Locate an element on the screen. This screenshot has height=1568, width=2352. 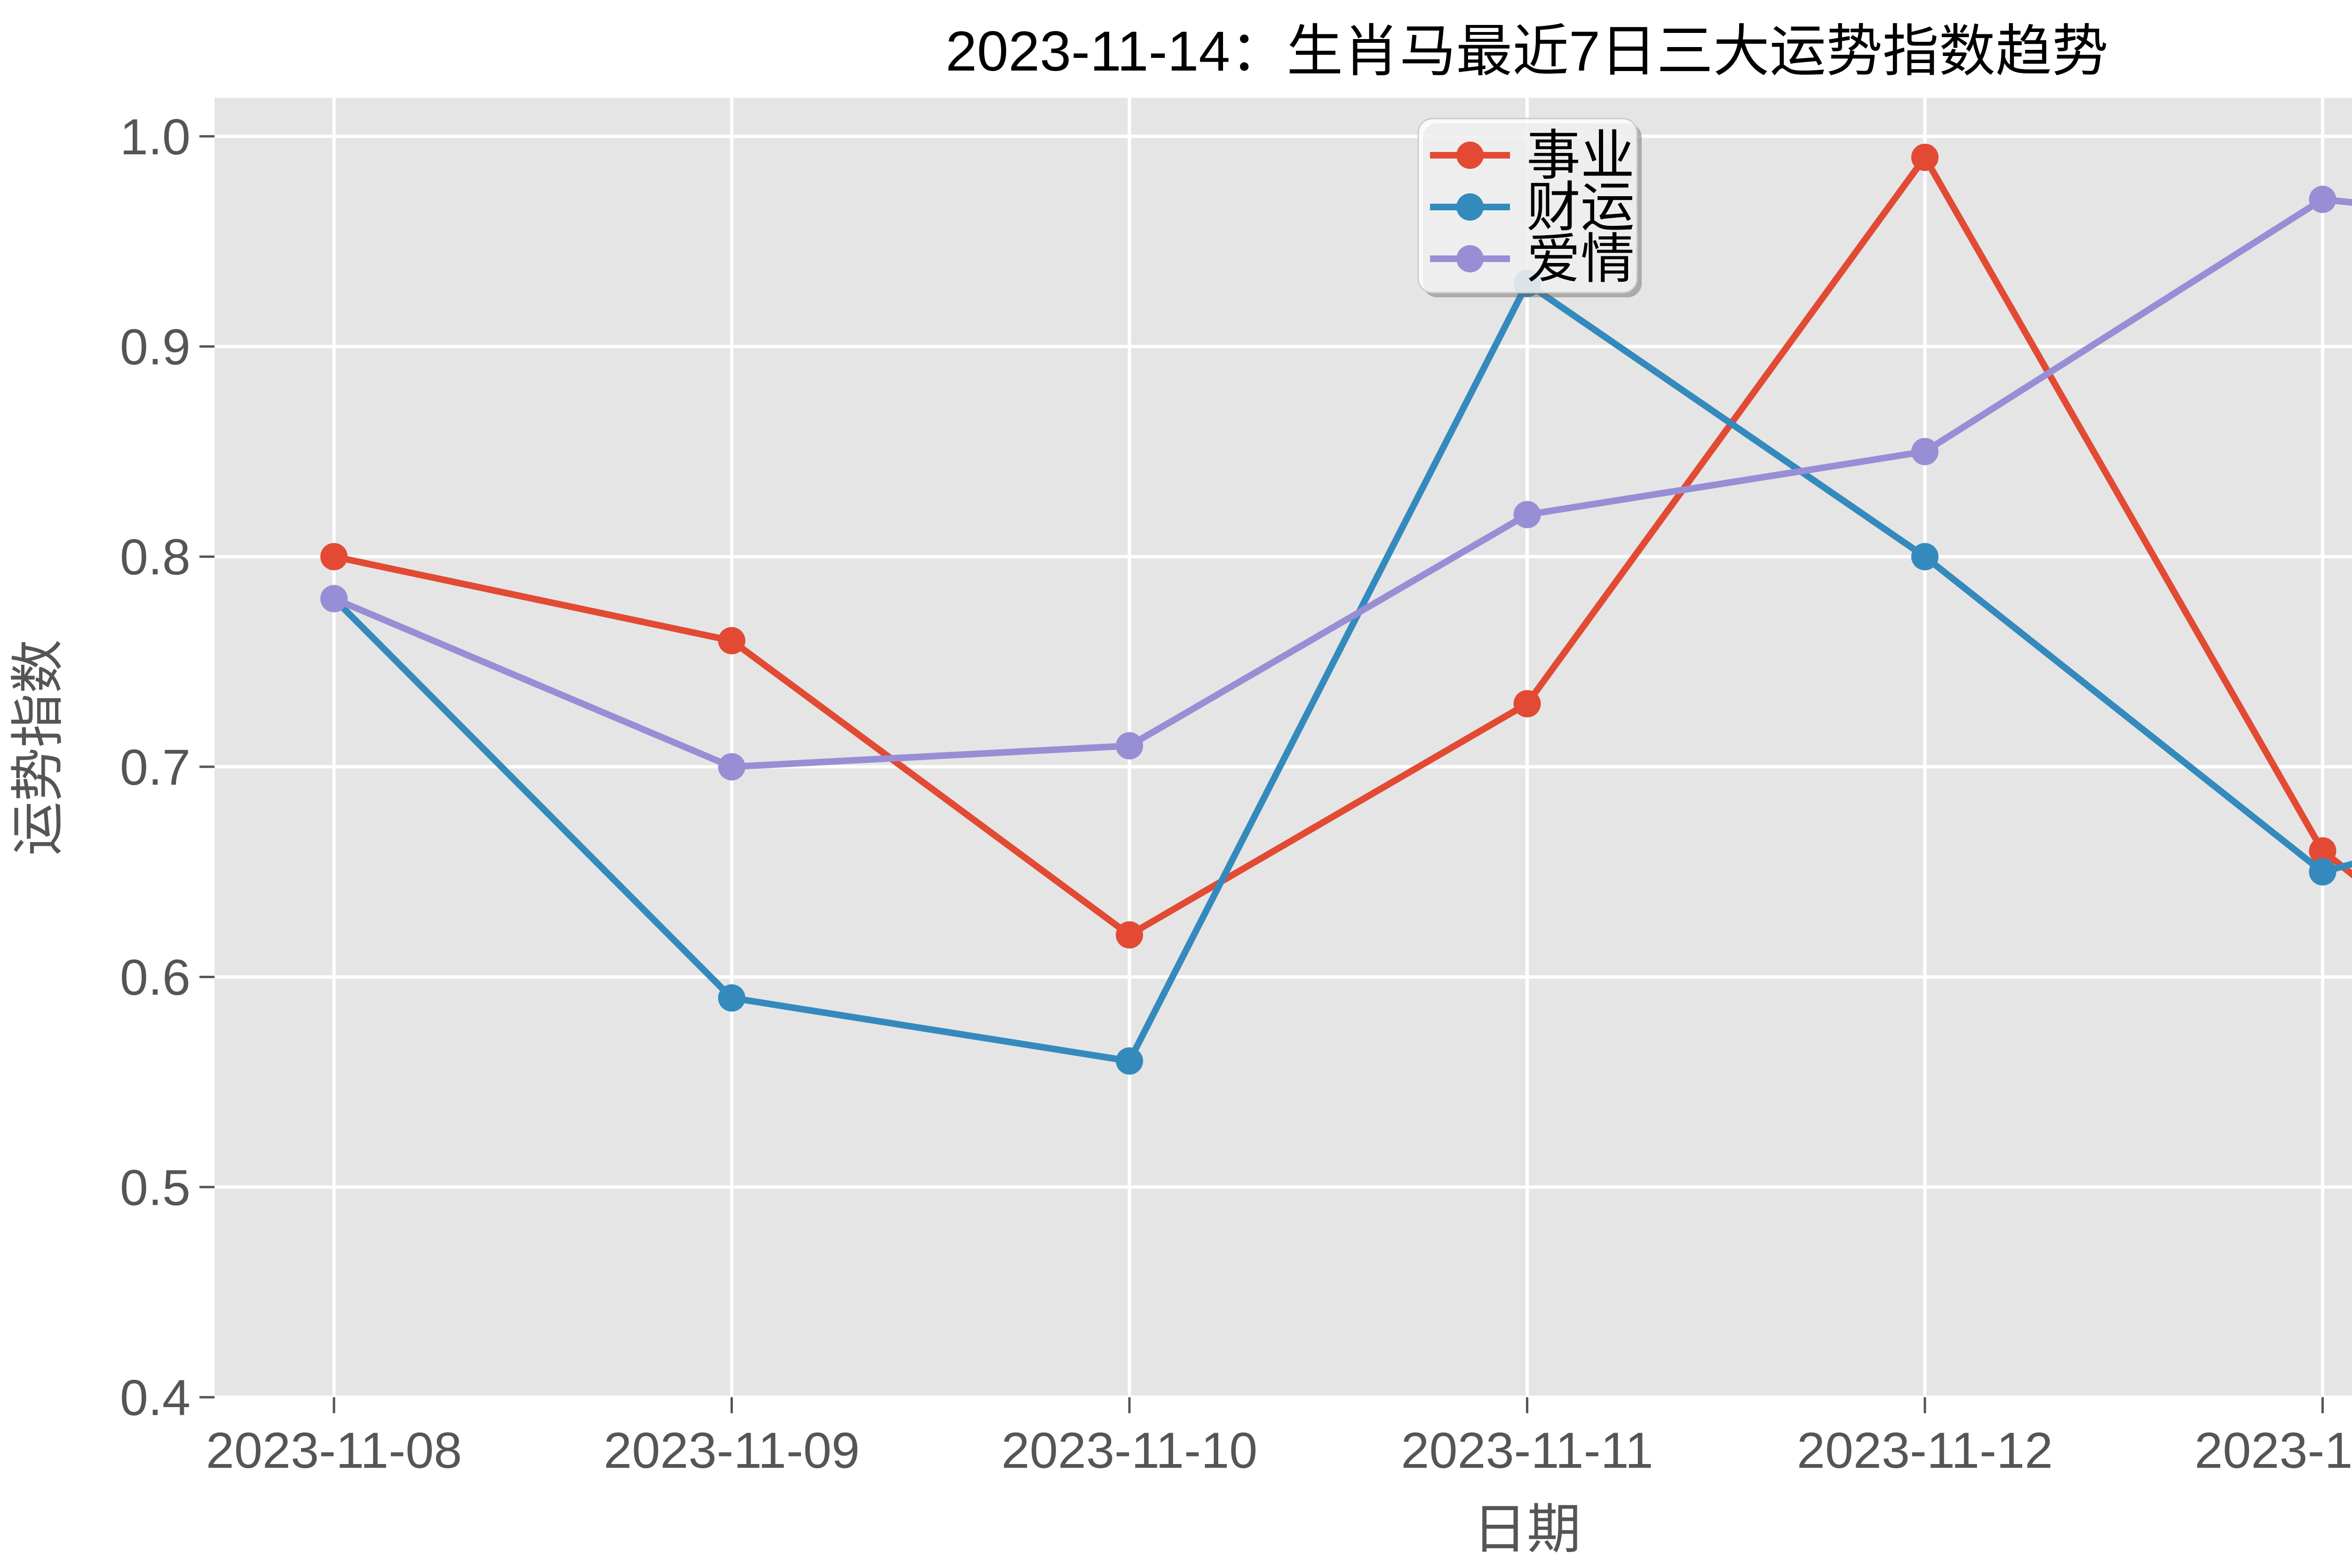
y-tick-label: 1.0 is located at coordinates (155, 136).